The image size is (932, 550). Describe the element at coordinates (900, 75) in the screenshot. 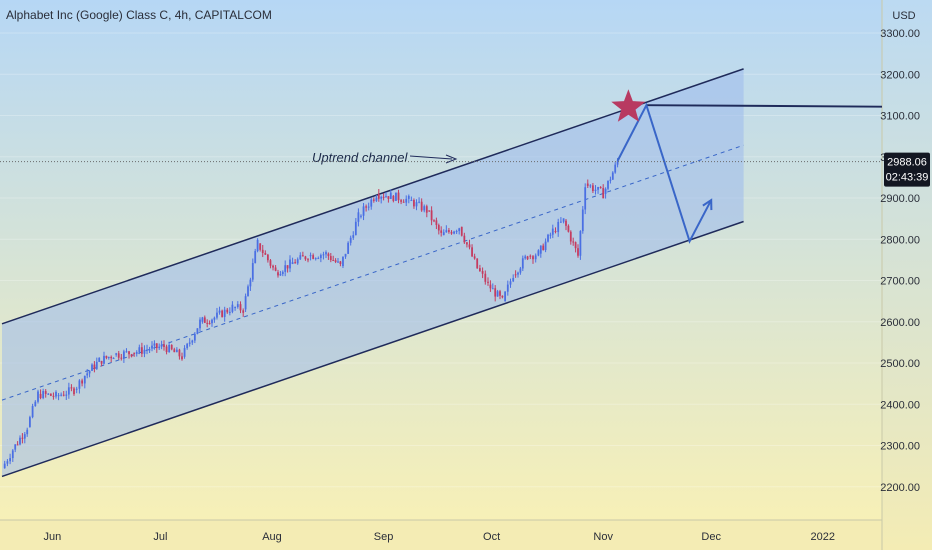

I see `price-tick-label: 3200.00` at that location.